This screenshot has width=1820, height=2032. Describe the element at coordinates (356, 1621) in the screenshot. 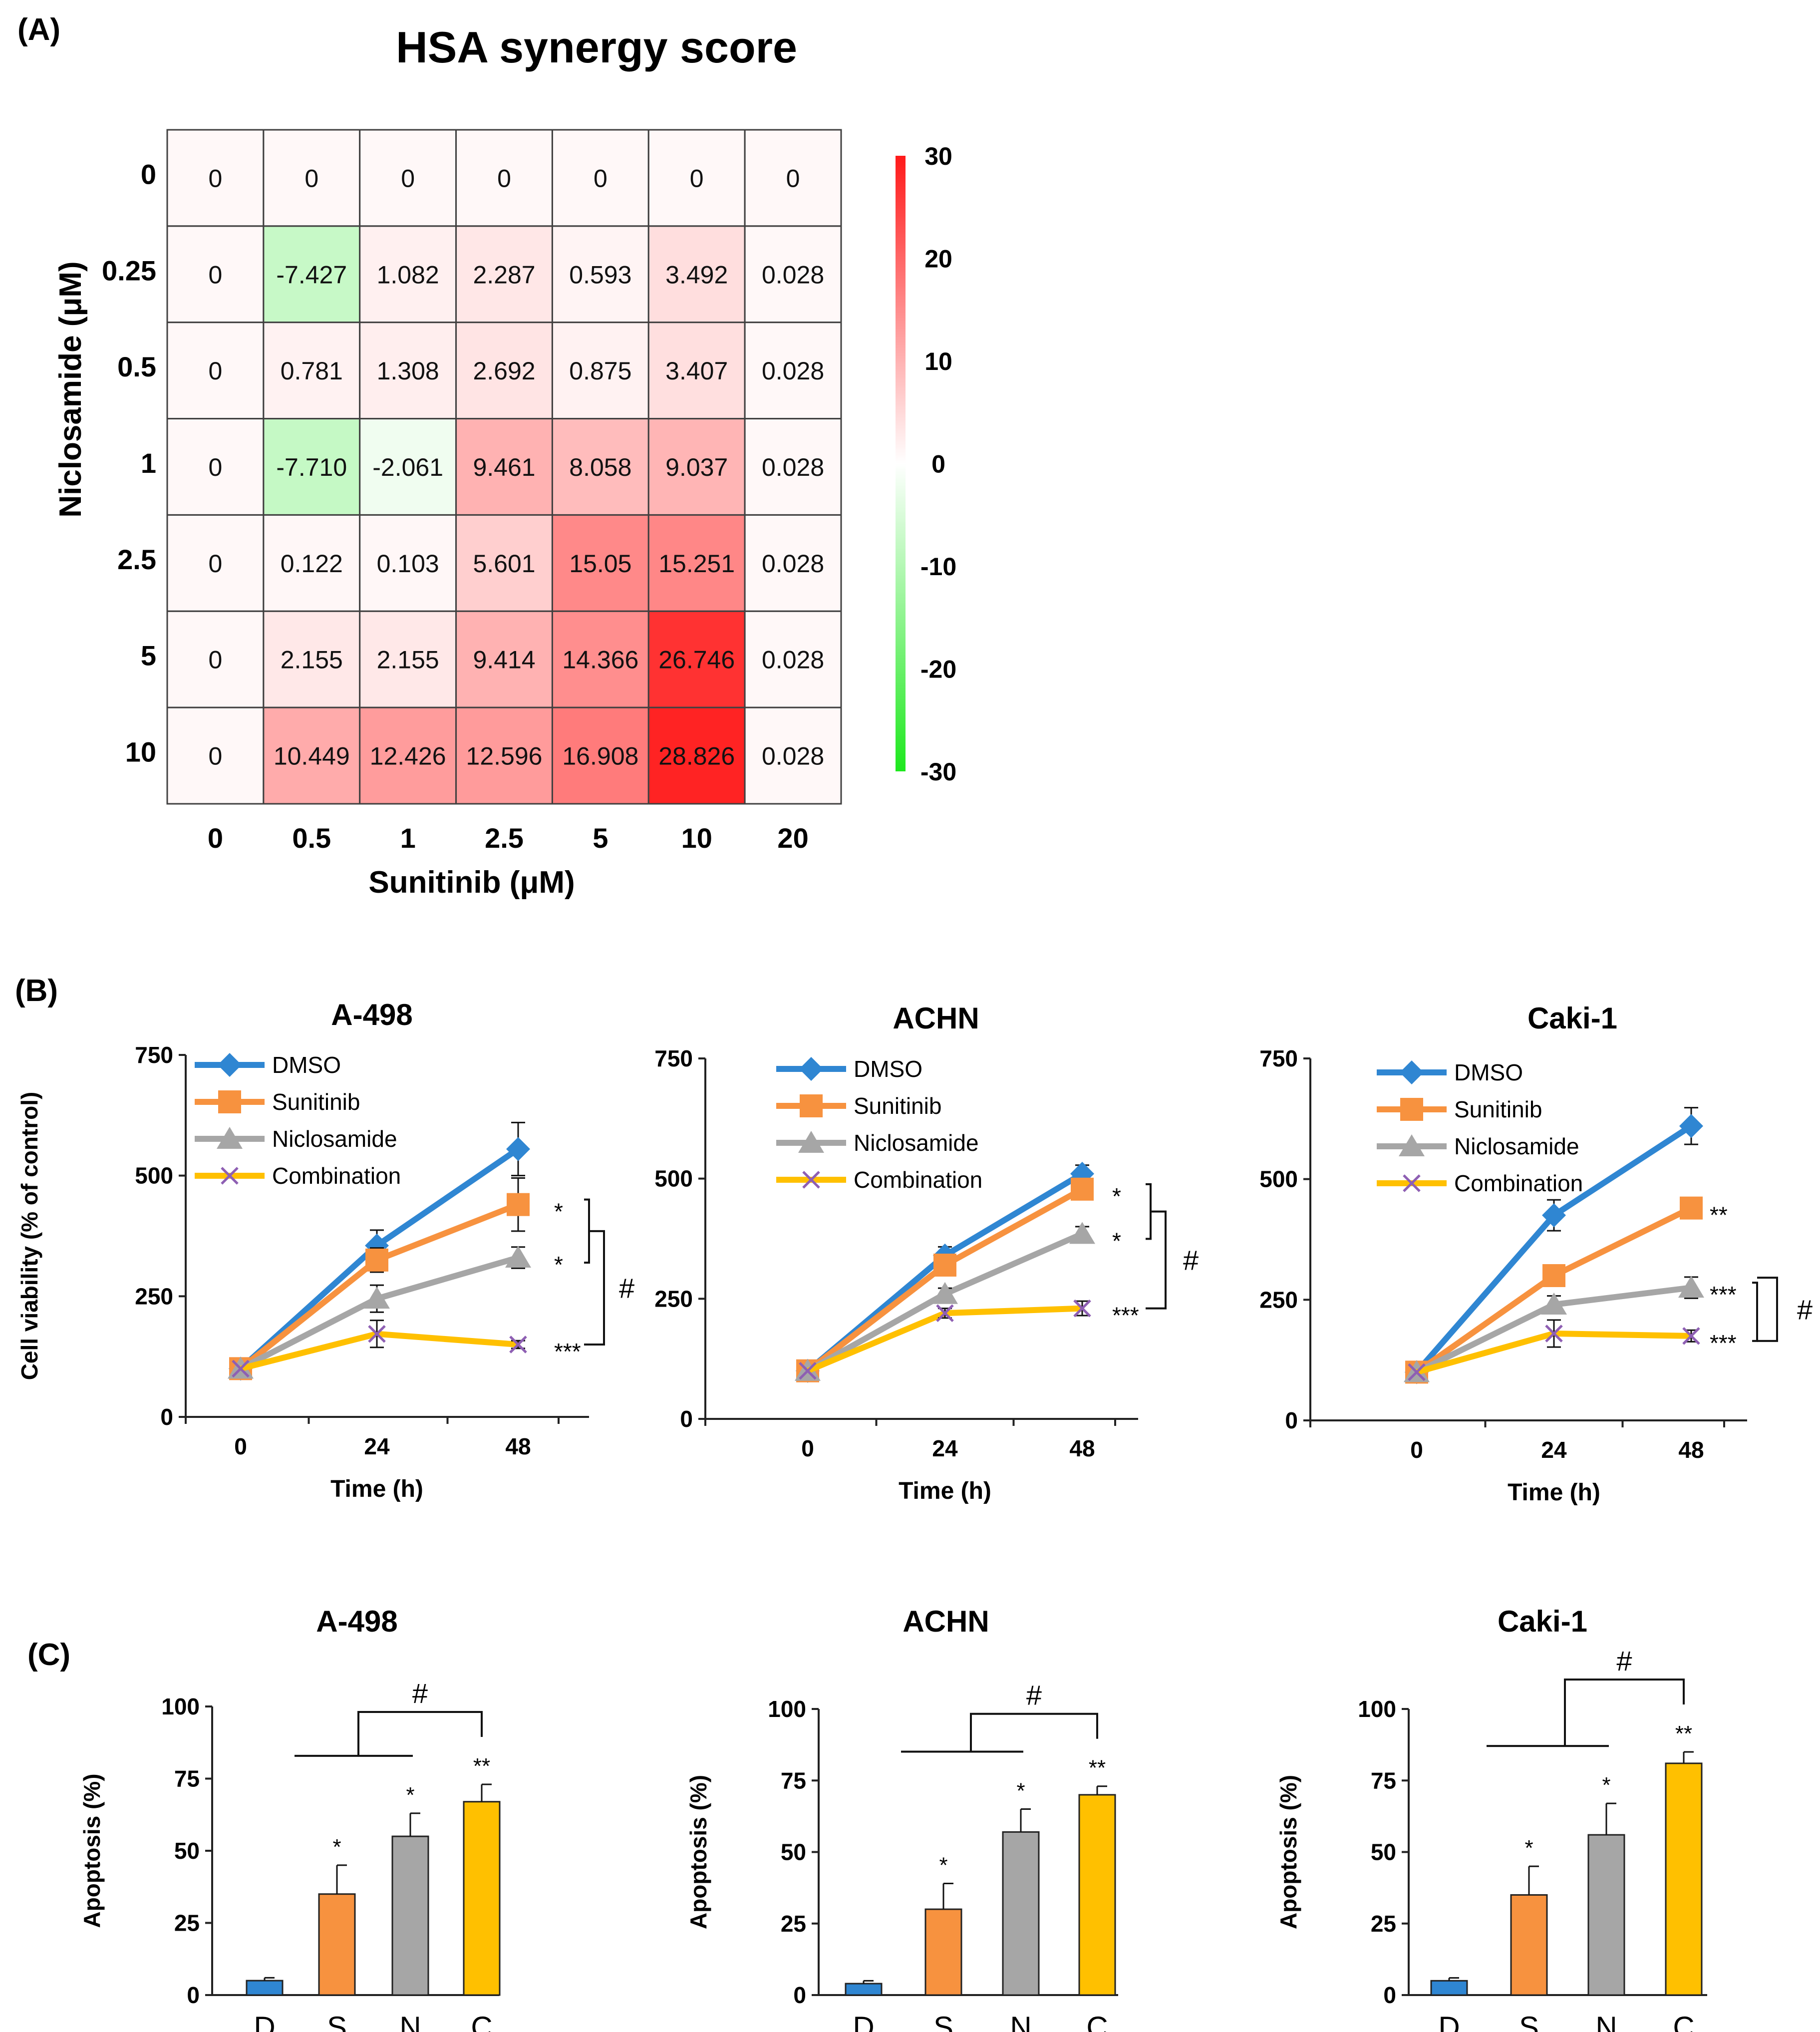

I see `chart-title: A-498` at that location.